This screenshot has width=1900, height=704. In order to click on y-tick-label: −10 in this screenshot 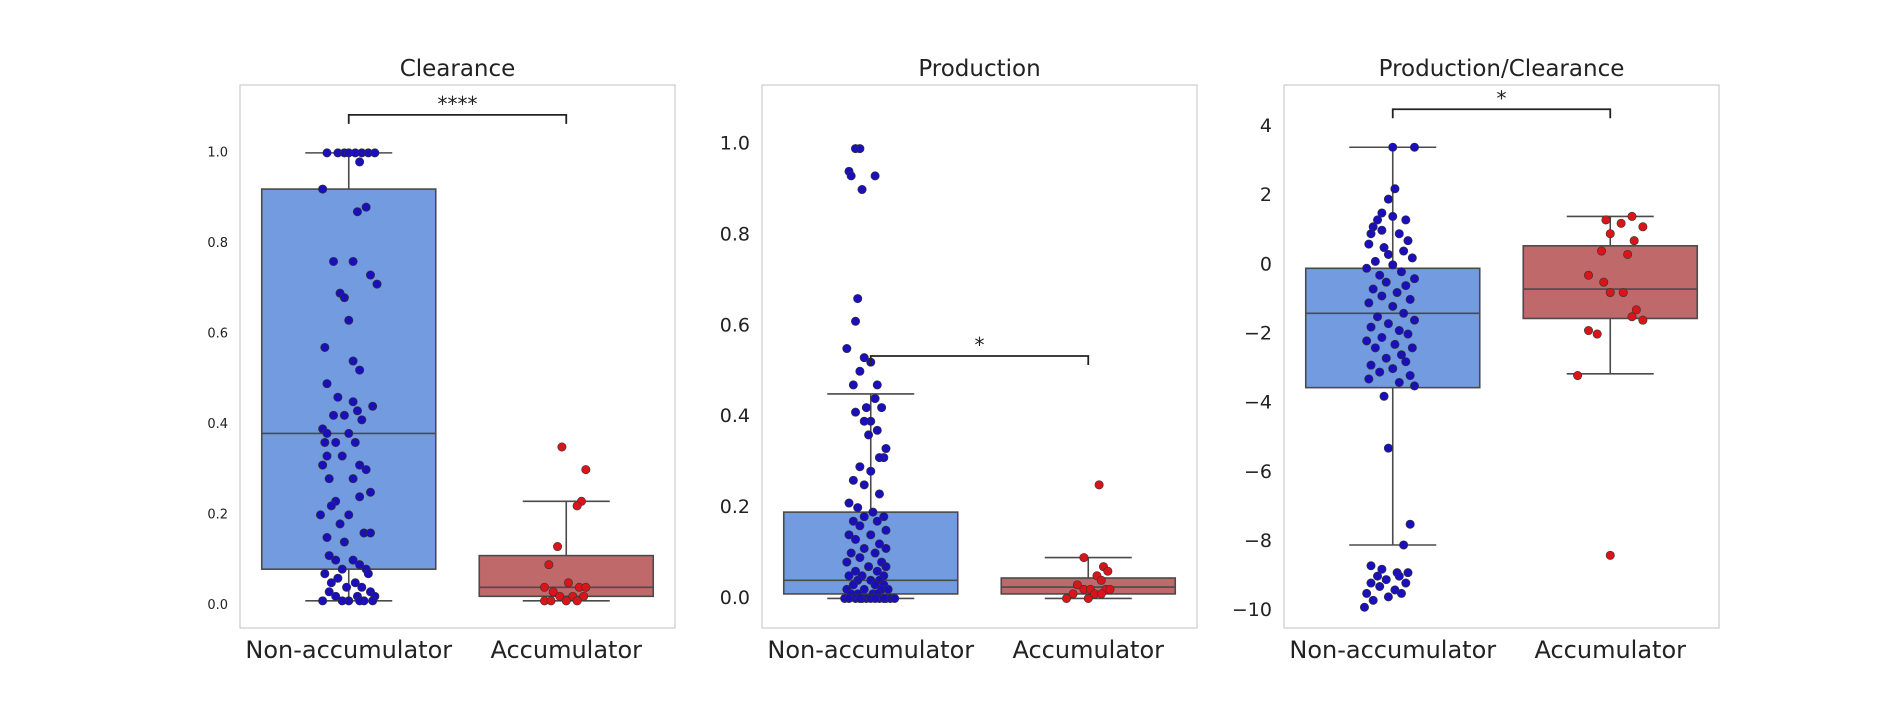, I will do `click(1252, 610)`.